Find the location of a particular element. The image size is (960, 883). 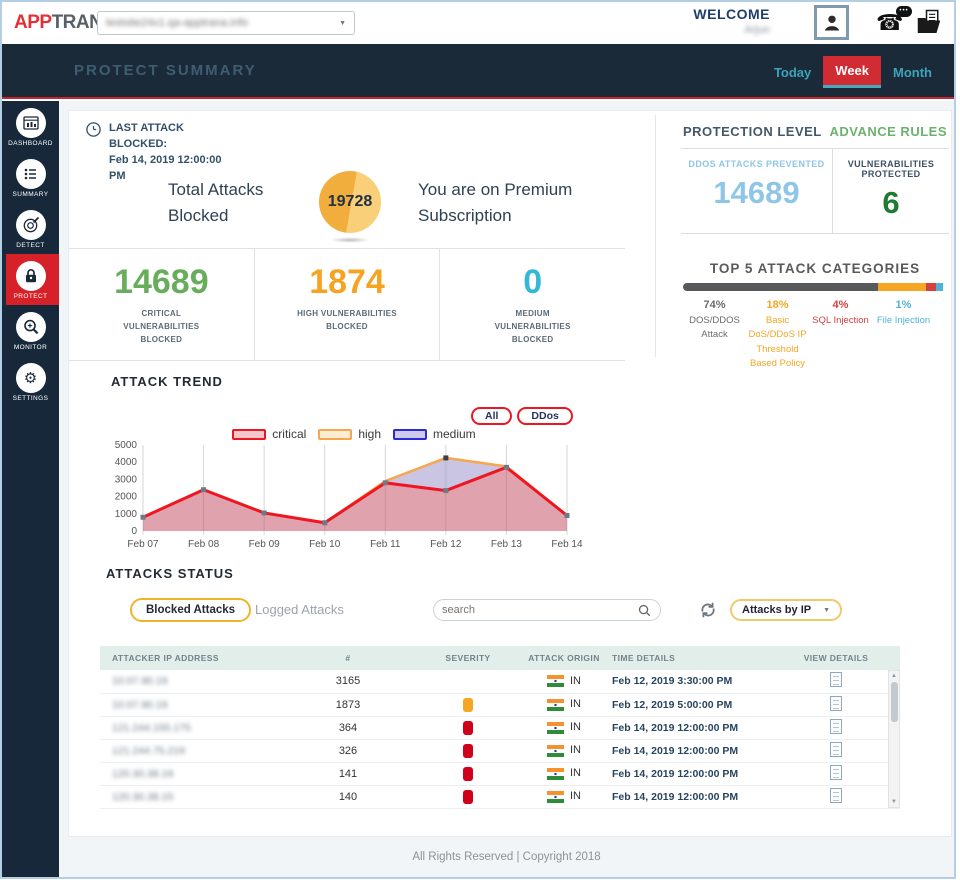

attacks-by-ip-dropdown: Attacks by IP ▼ is located at coordinates (786, 610).